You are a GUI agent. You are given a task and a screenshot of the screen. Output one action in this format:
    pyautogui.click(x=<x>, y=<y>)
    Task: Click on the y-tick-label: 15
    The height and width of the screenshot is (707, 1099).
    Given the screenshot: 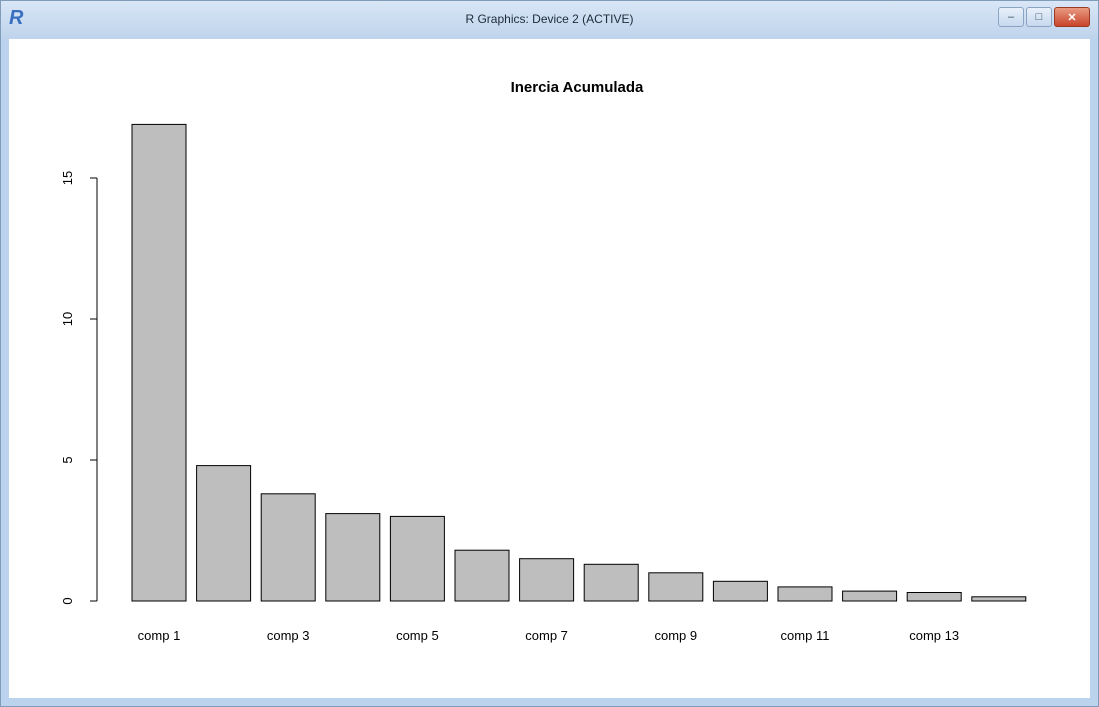 What is the action you would take?
    pyautogui.click(x=67, y=178)
    